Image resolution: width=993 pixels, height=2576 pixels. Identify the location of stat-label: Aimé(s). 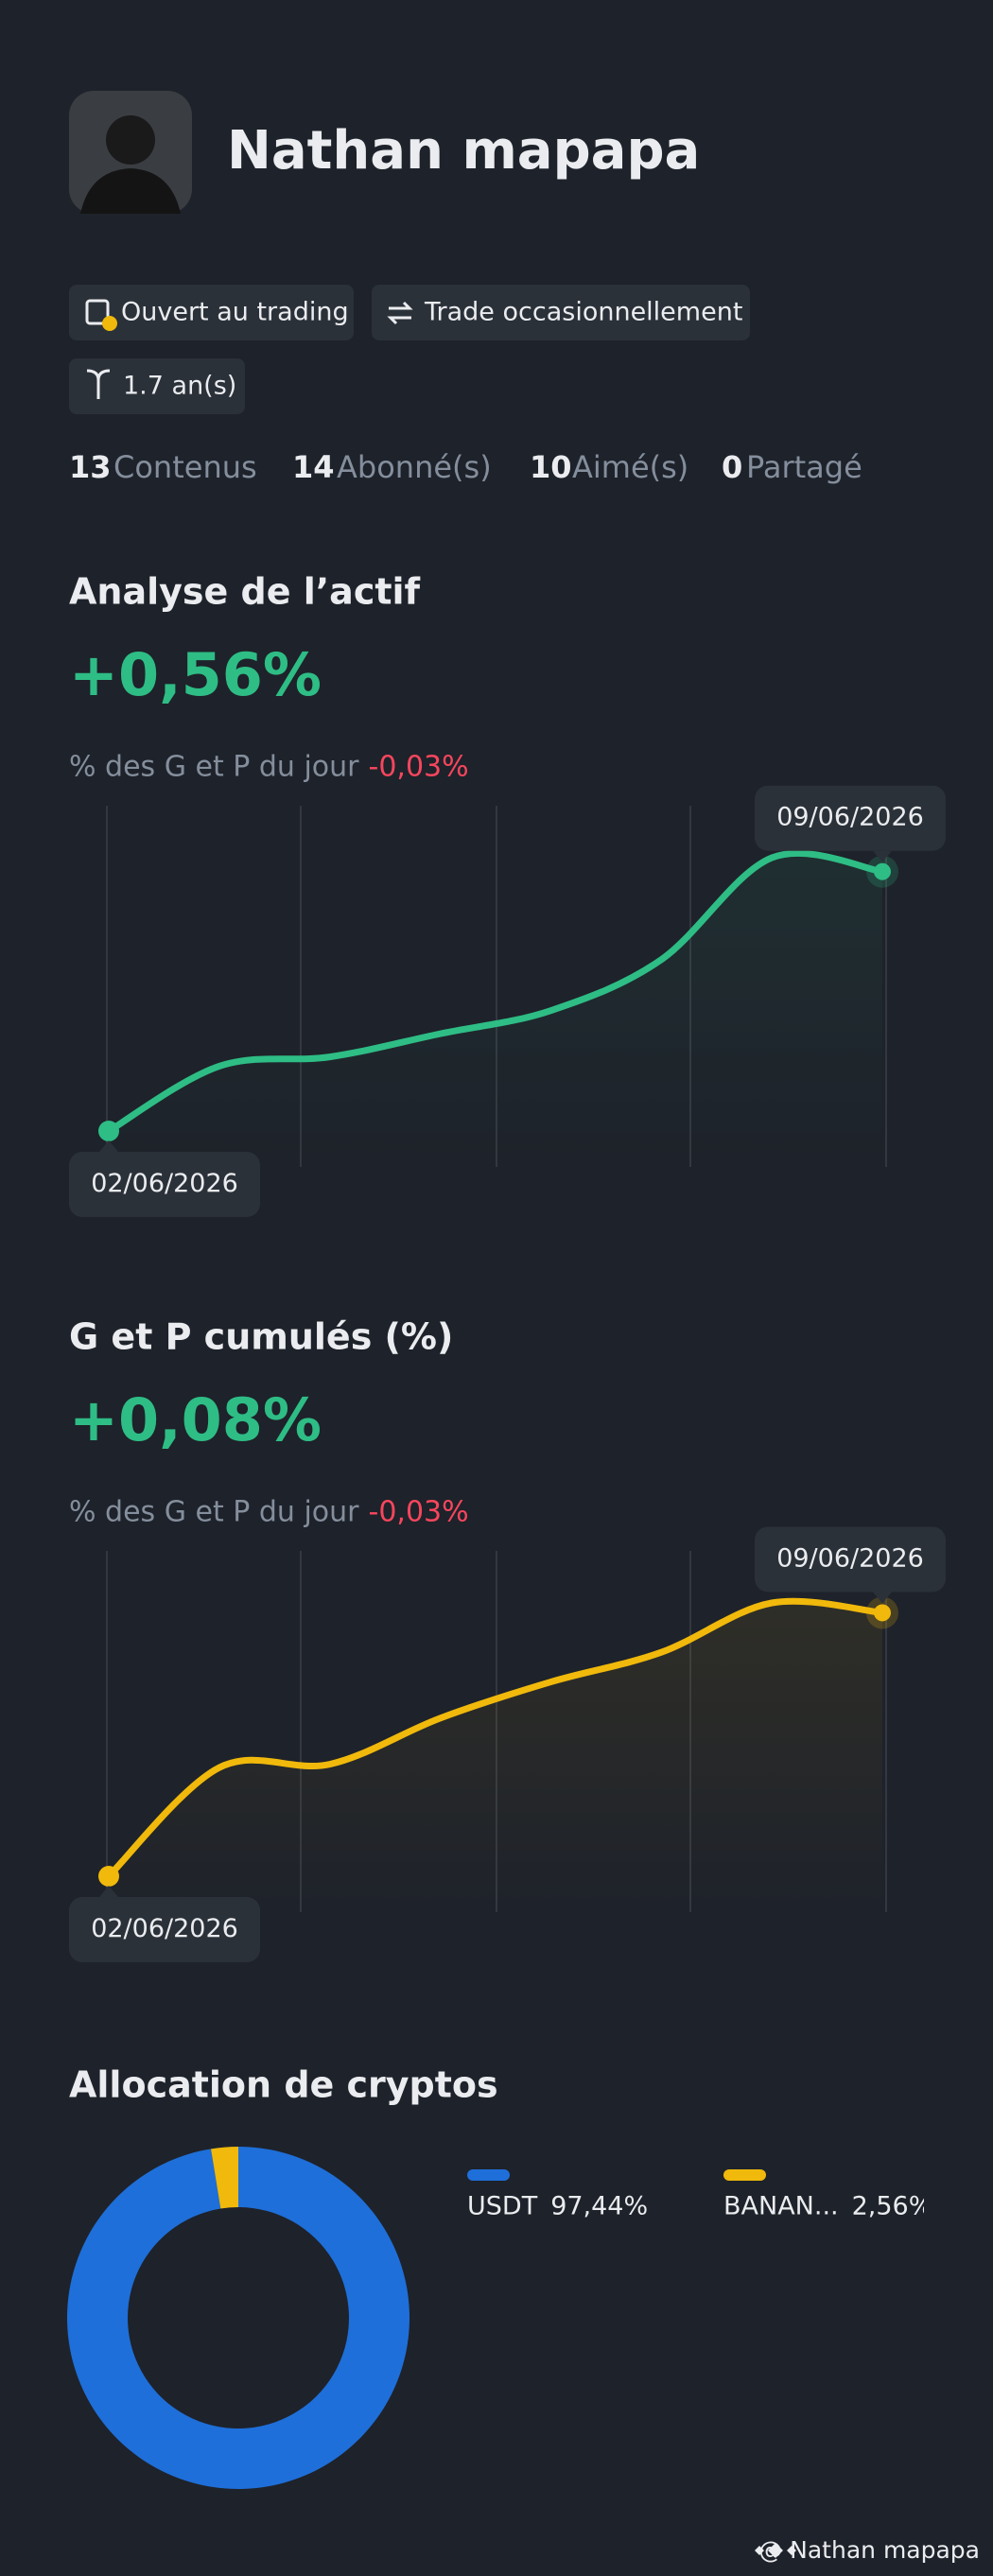
(630, 467).